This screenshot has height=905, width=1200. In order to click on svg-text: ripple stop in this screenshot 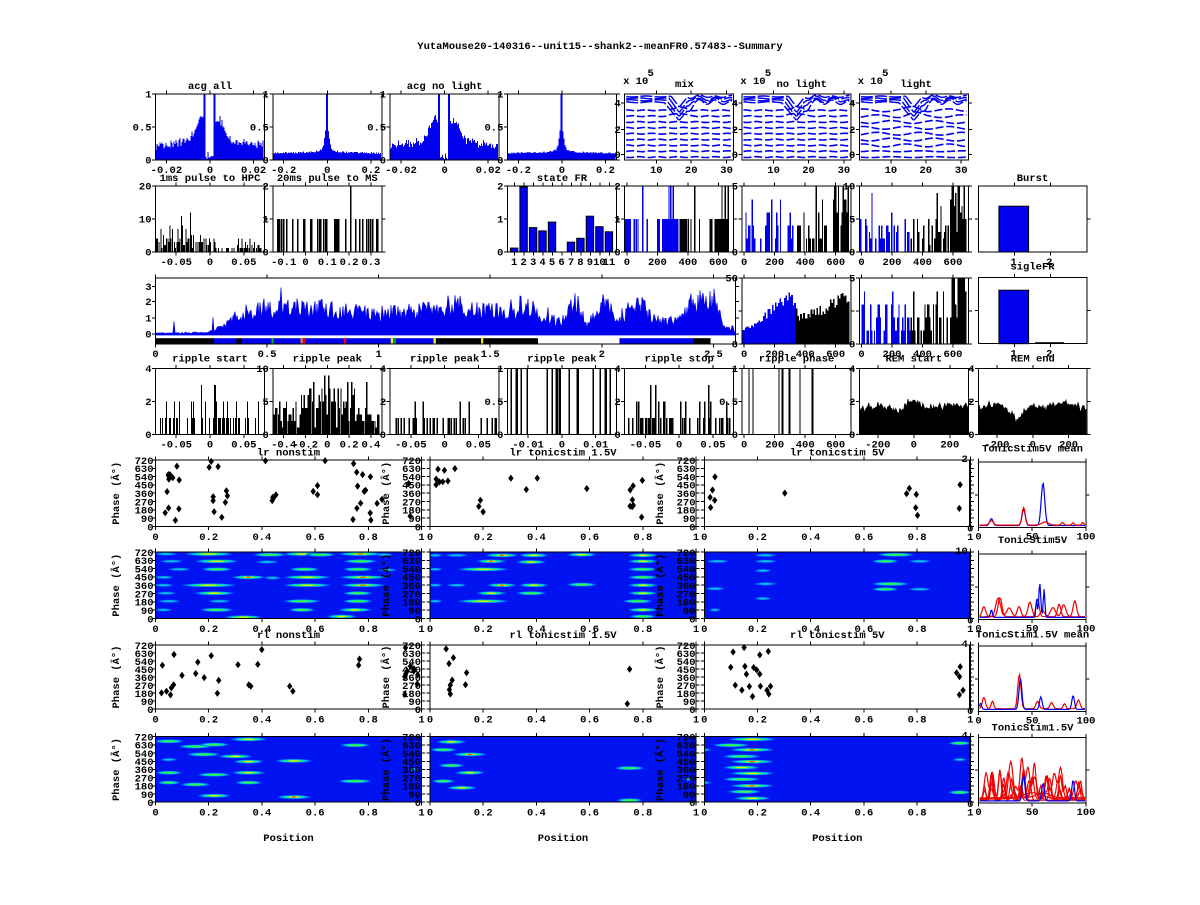, I will do `click(679, 360)`.